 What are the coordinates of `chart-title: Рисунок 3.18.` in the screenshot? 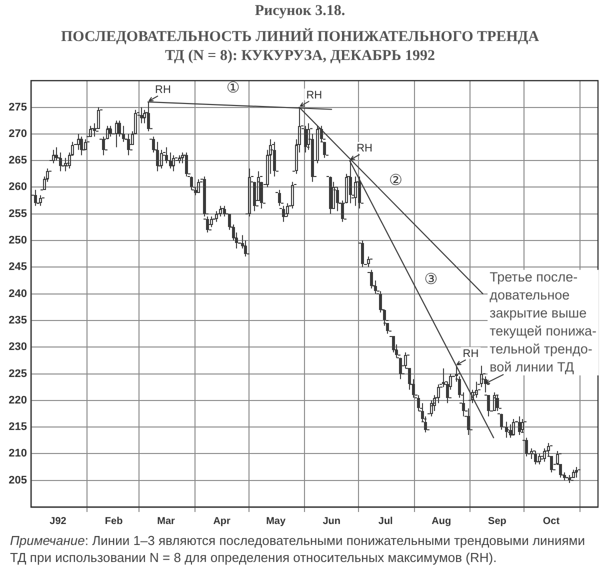 It's located at (300, 11).